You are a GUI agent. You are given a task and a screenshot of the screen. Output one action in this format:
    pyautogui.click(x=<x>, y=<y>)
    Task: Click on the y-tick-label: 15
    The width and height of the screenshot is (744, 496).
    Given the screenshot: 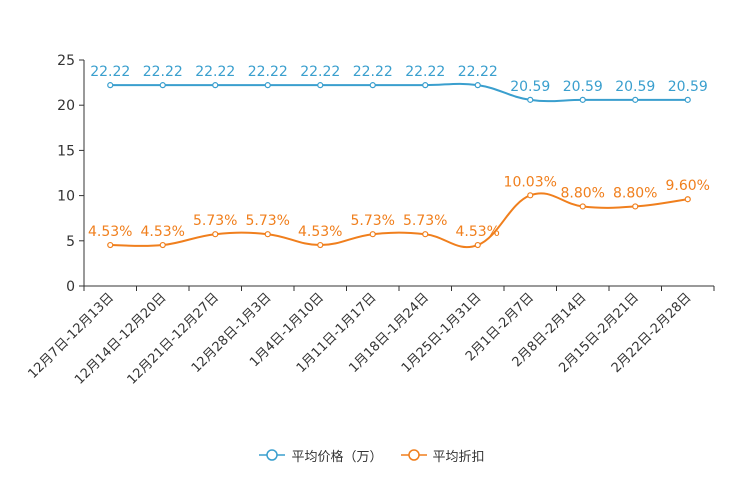 What is the action you would take?
    pyautogui.click(x=66, y=151)
    